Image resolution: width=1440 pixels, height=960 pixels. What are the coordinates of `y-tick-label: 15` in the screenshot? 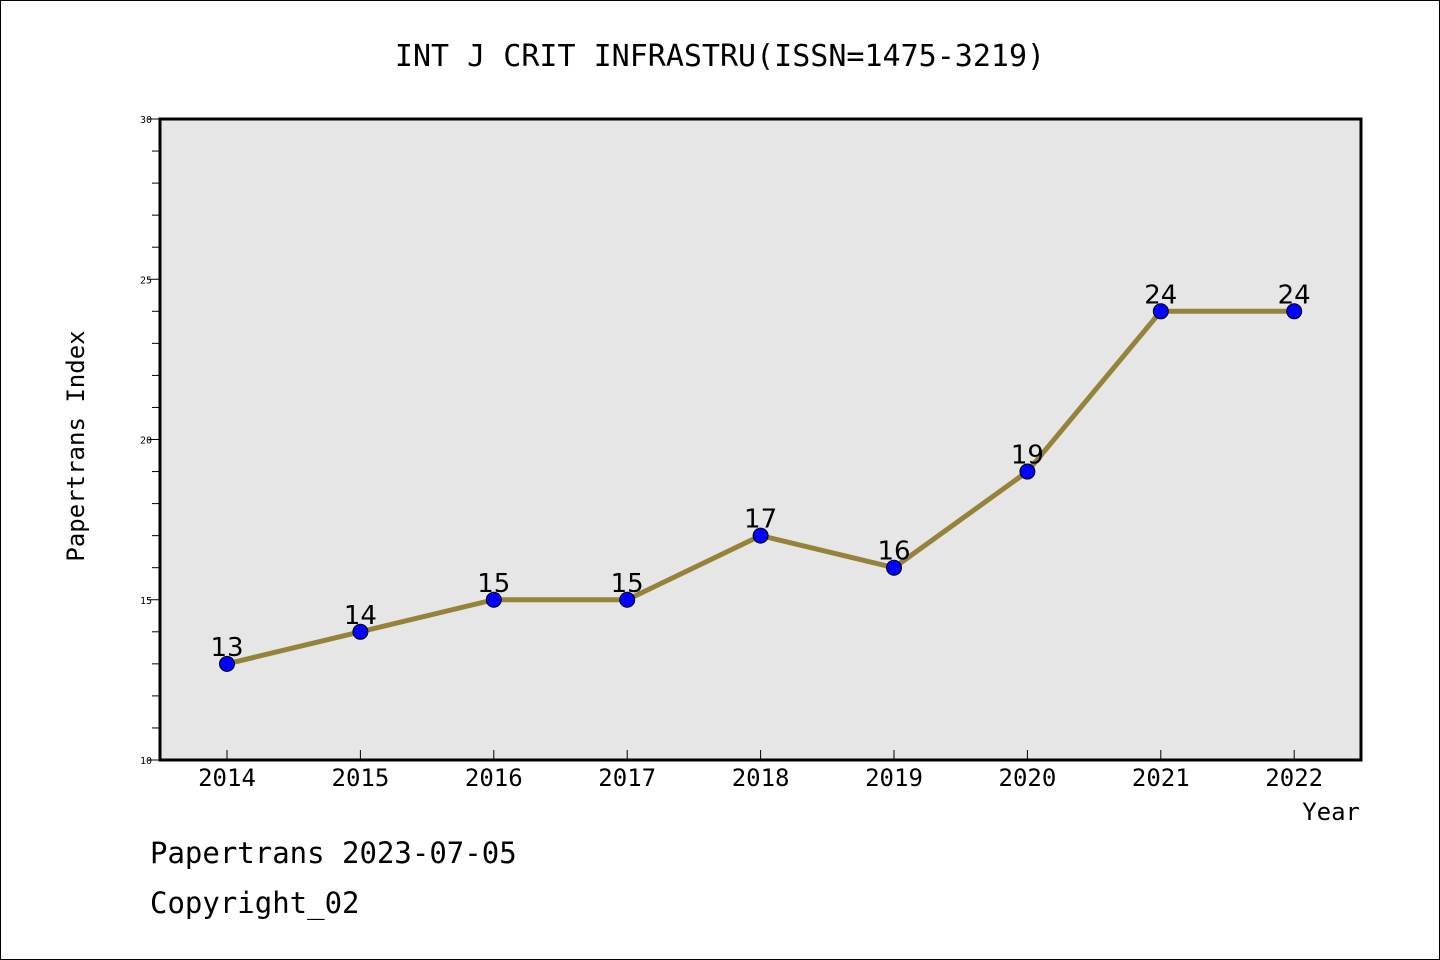 It's located at (146, 601).